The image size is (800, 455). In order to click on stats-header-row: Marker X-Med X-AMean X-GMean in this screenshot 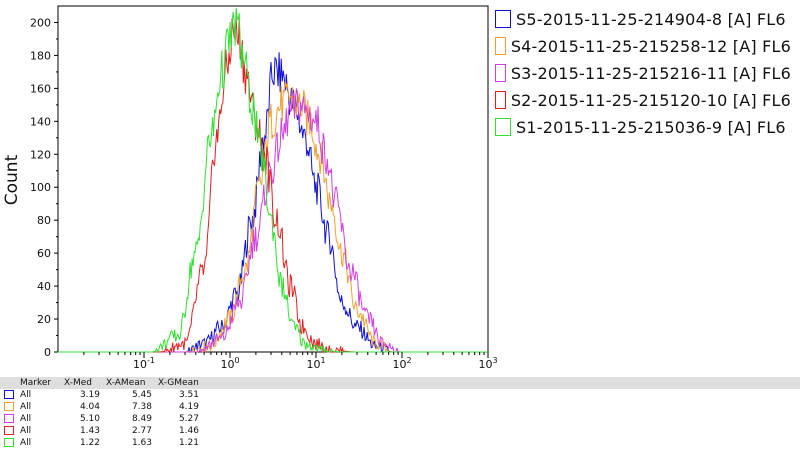, I will do `click(400, 383)`.